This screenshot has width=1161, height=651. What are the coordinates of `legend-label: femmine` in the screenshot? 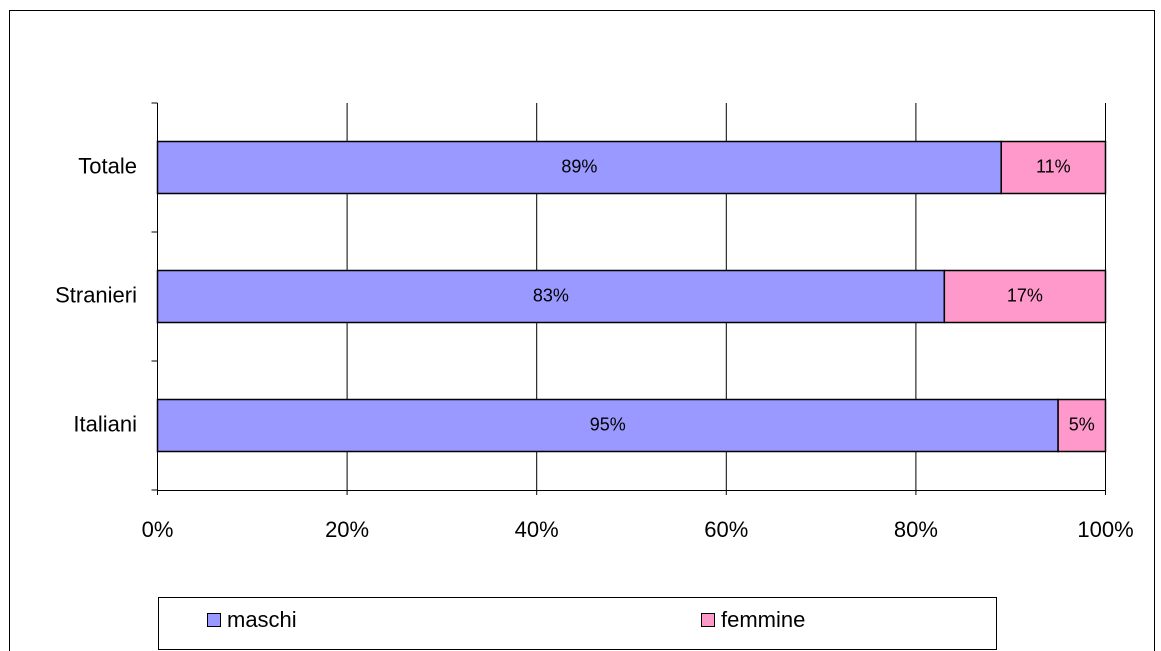 It's located at (763, 619).